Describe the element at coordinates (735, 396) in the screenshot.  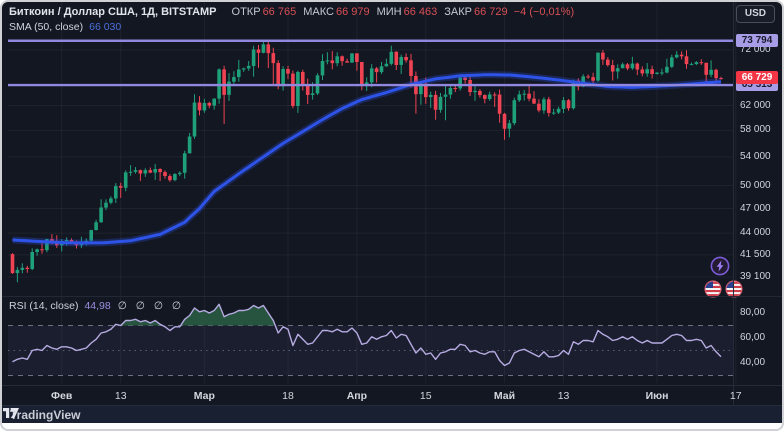
I see `time-tick-day: 17` at that location.